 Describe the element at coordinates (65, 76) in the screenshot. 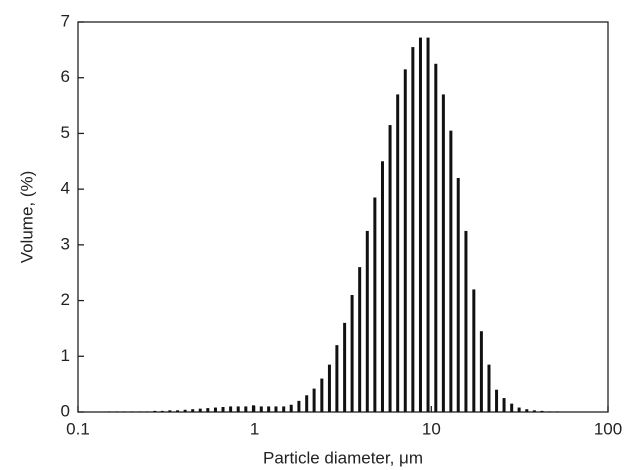

I see `y-tick-label: 6` at that location.